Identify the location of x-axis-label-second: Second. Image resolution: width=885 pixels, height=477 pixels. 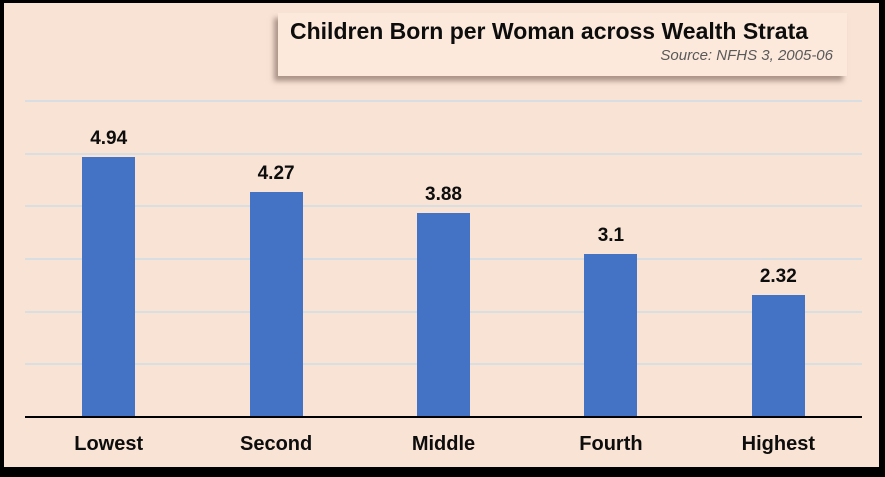
(276, 444).